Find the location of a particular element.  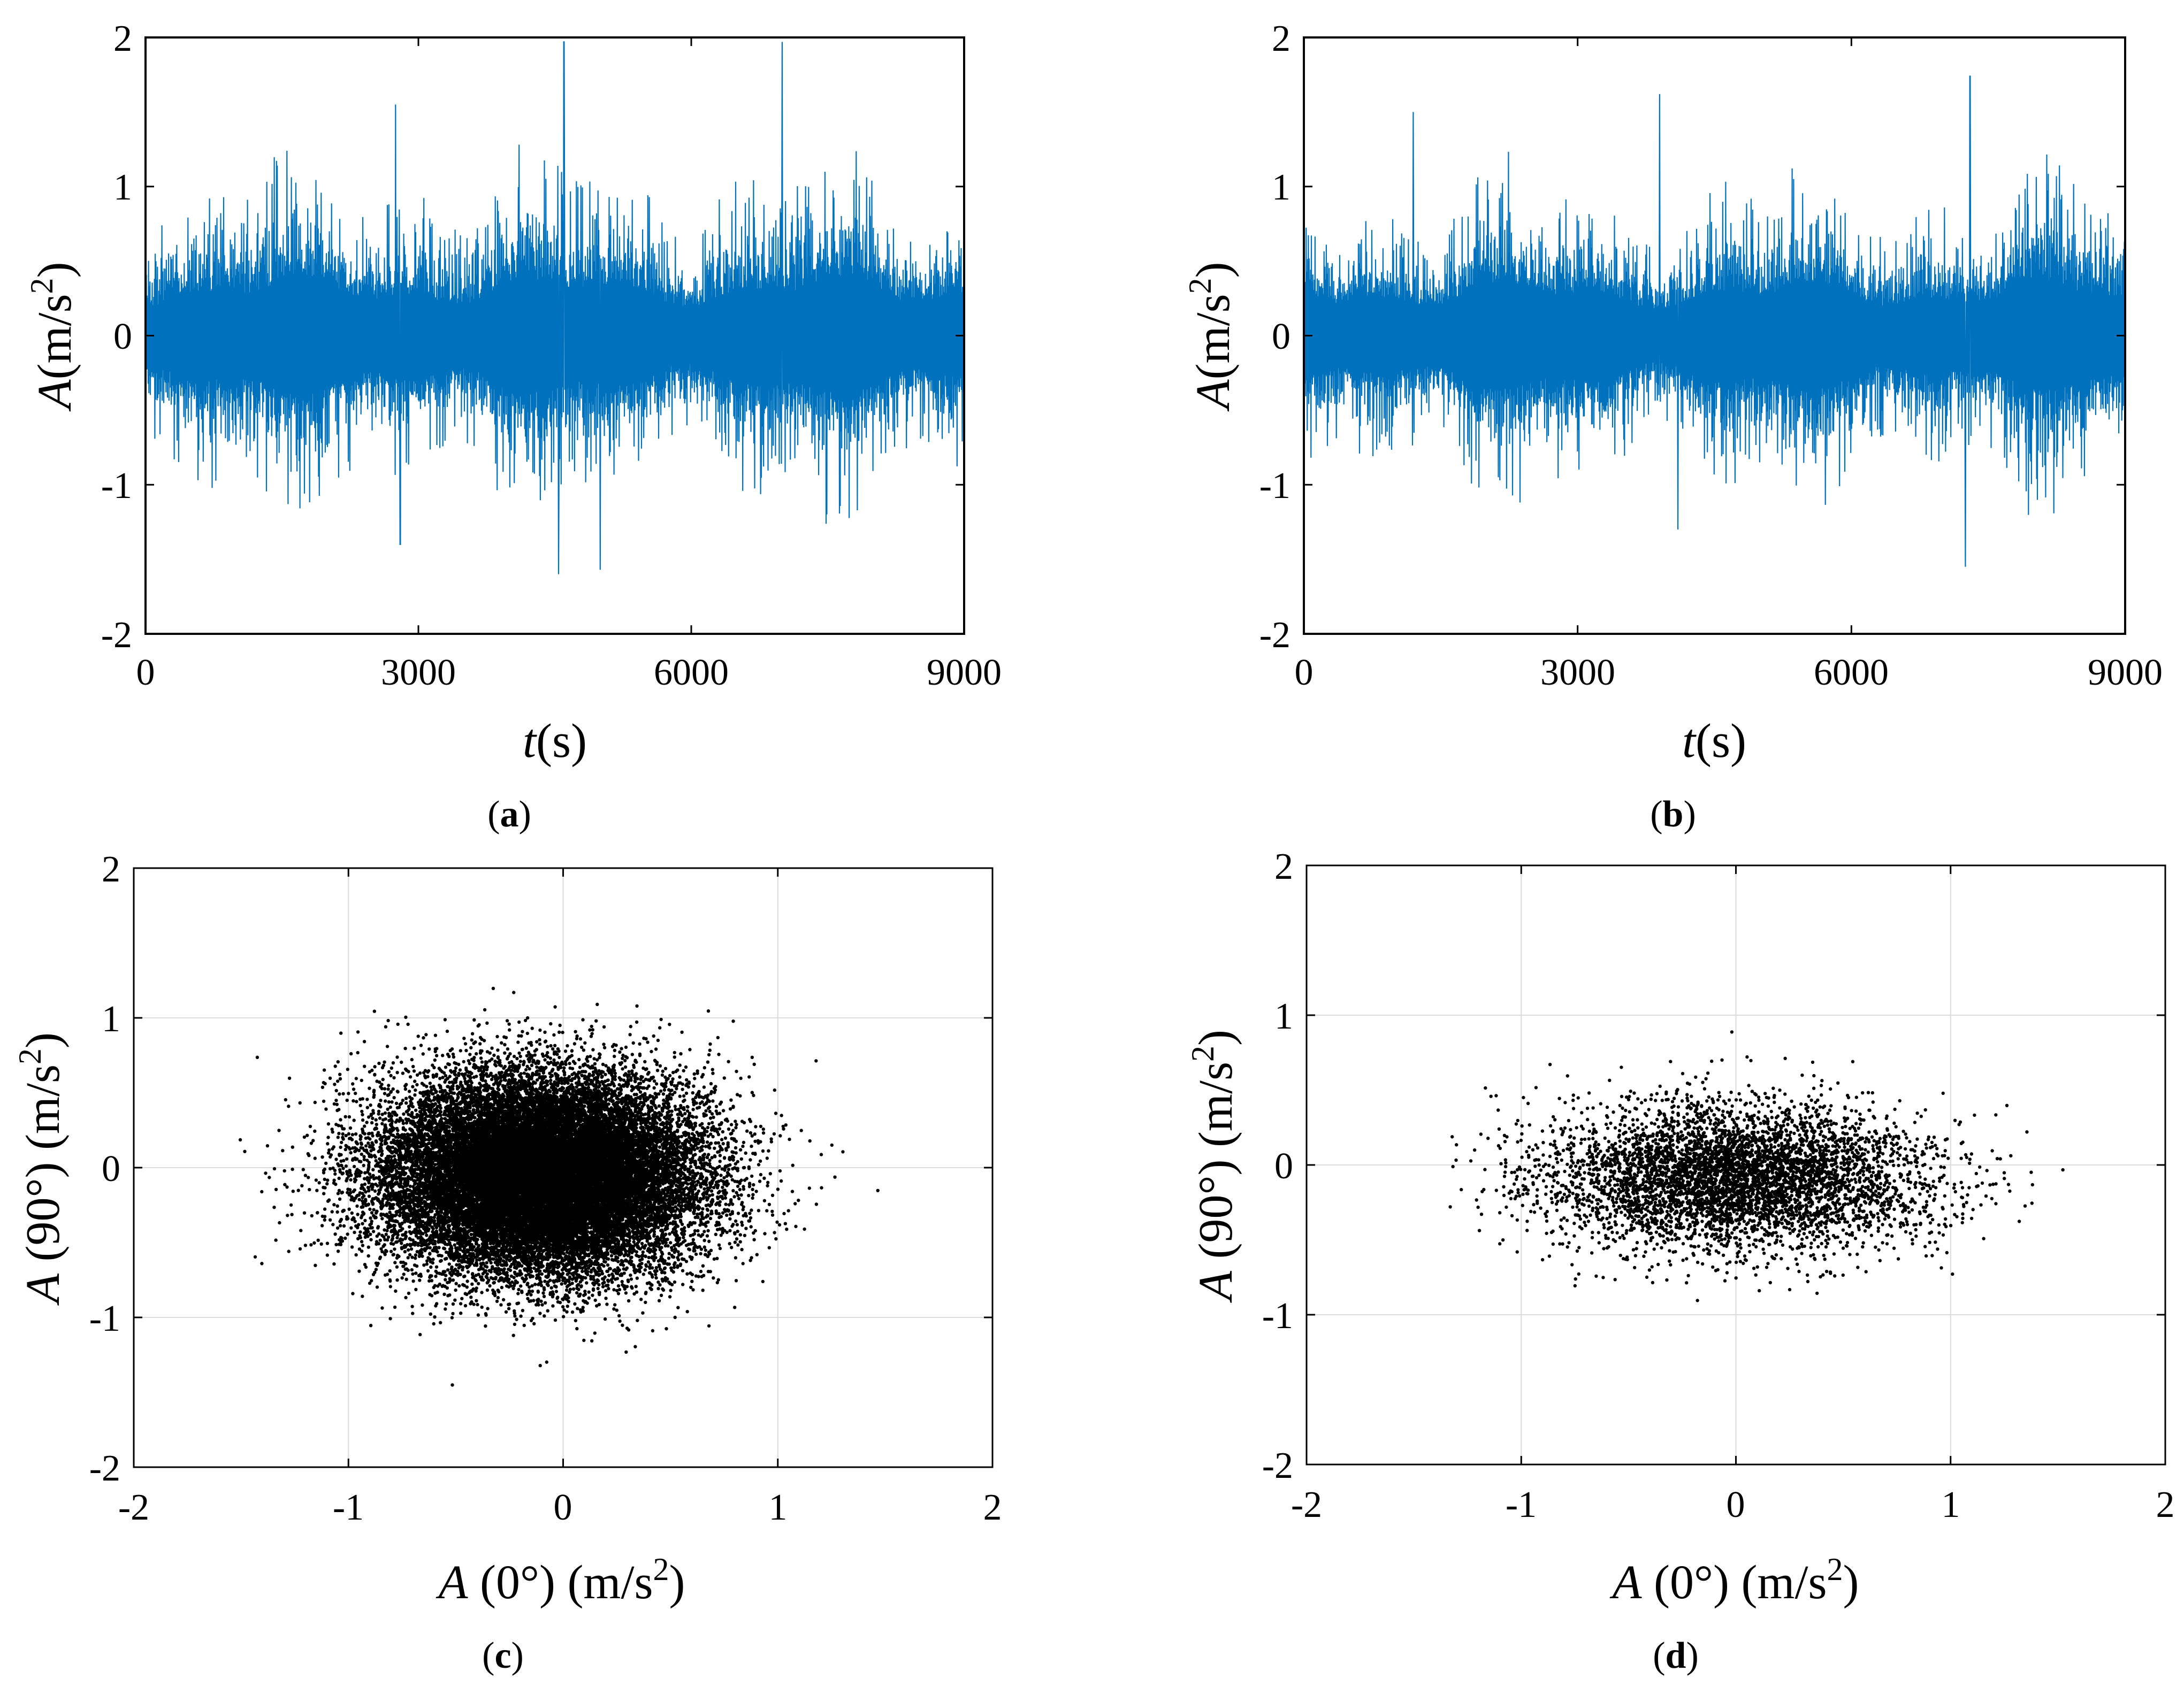

panel-a-ytick-label-3: 1 is located at coordinates (122, 187).